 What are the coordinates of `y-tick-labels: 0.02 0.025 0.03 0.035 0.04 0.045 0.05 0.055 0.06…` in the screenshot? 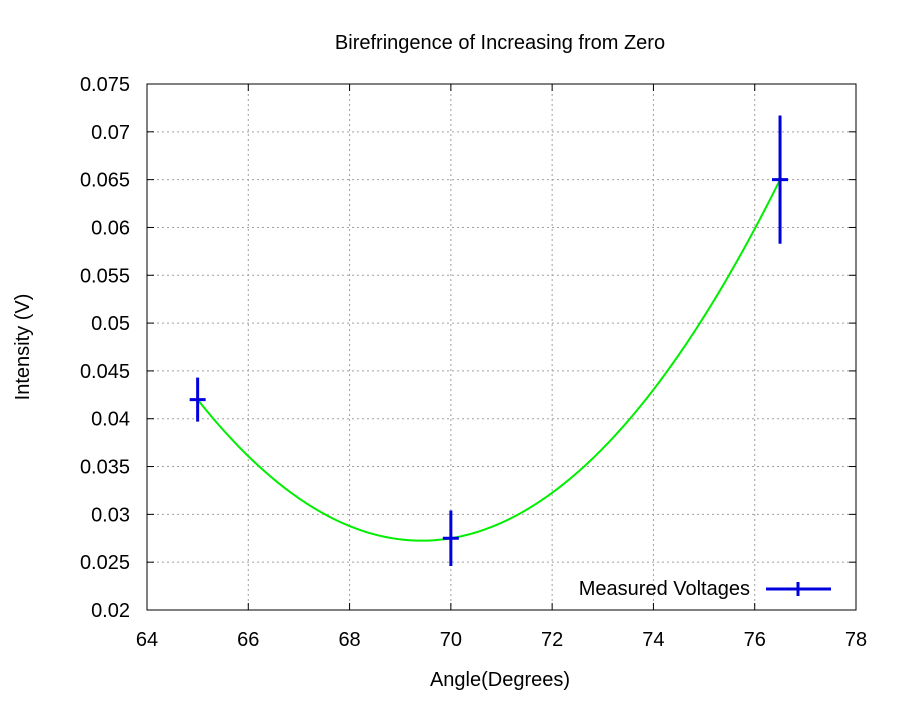 It's located at (105, 348).